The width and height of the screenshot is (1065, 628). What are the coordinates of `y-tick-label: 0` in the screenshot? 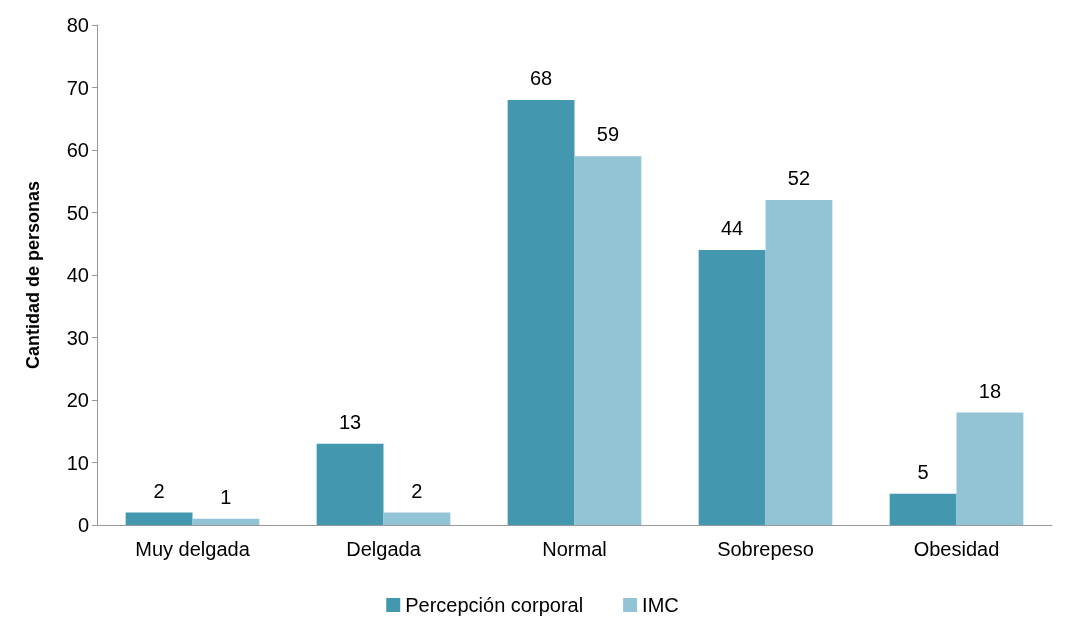 It's located at (83, 525).